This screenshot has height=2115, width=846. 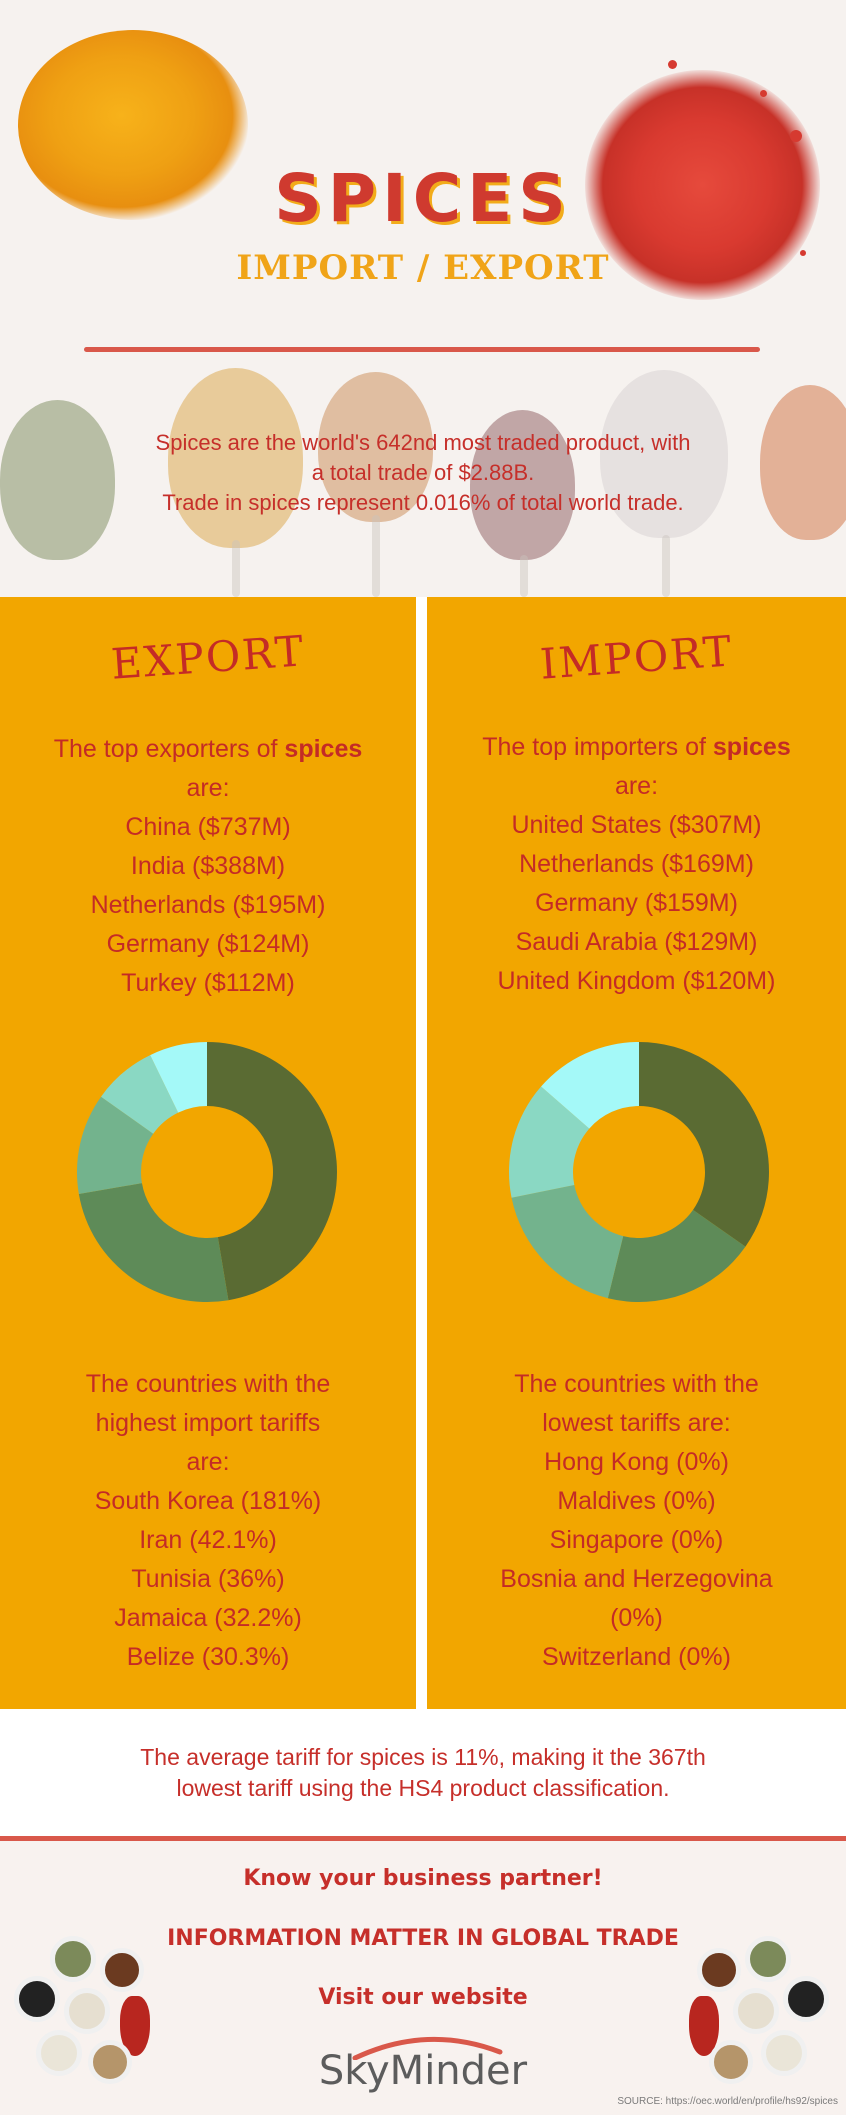 What do you see at coordinates (208, 788) in the screenshot?
I see `export-intro-suffix: are:` at bounding box center [208, 788].